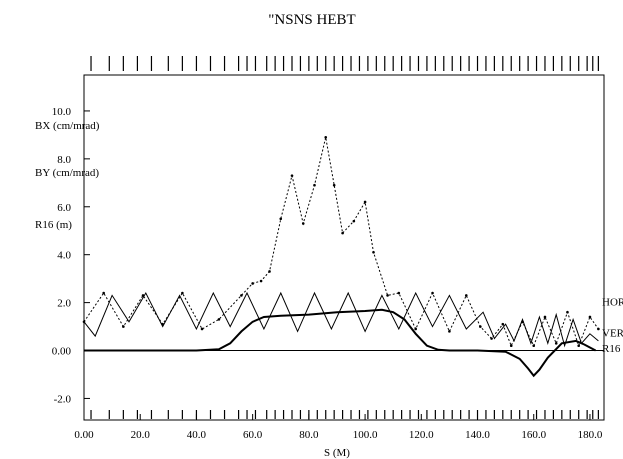  I want to click on y-tick-label: 6.0, so click(64, 208).